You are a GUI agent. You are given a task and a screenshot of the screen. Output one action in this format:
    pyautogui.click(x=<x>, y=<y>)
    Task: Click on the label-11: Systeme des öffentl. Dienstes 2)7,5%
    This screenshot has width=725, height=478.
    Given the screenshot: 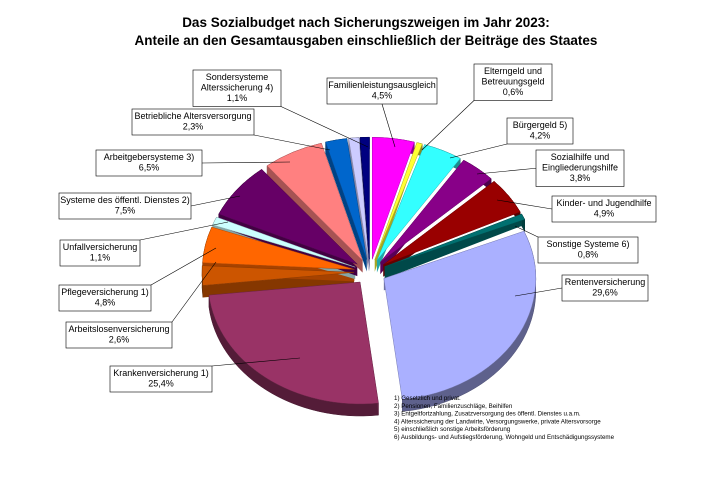 What is the action you would take?
    pyautogui.click(x=149, y=206)
    